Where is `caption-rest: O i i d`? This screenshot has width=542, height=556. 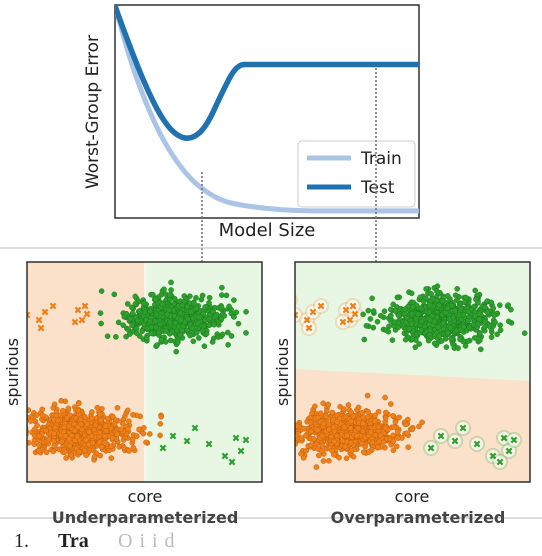
caption-rest: O i i d is located at coordinates (147, 541).